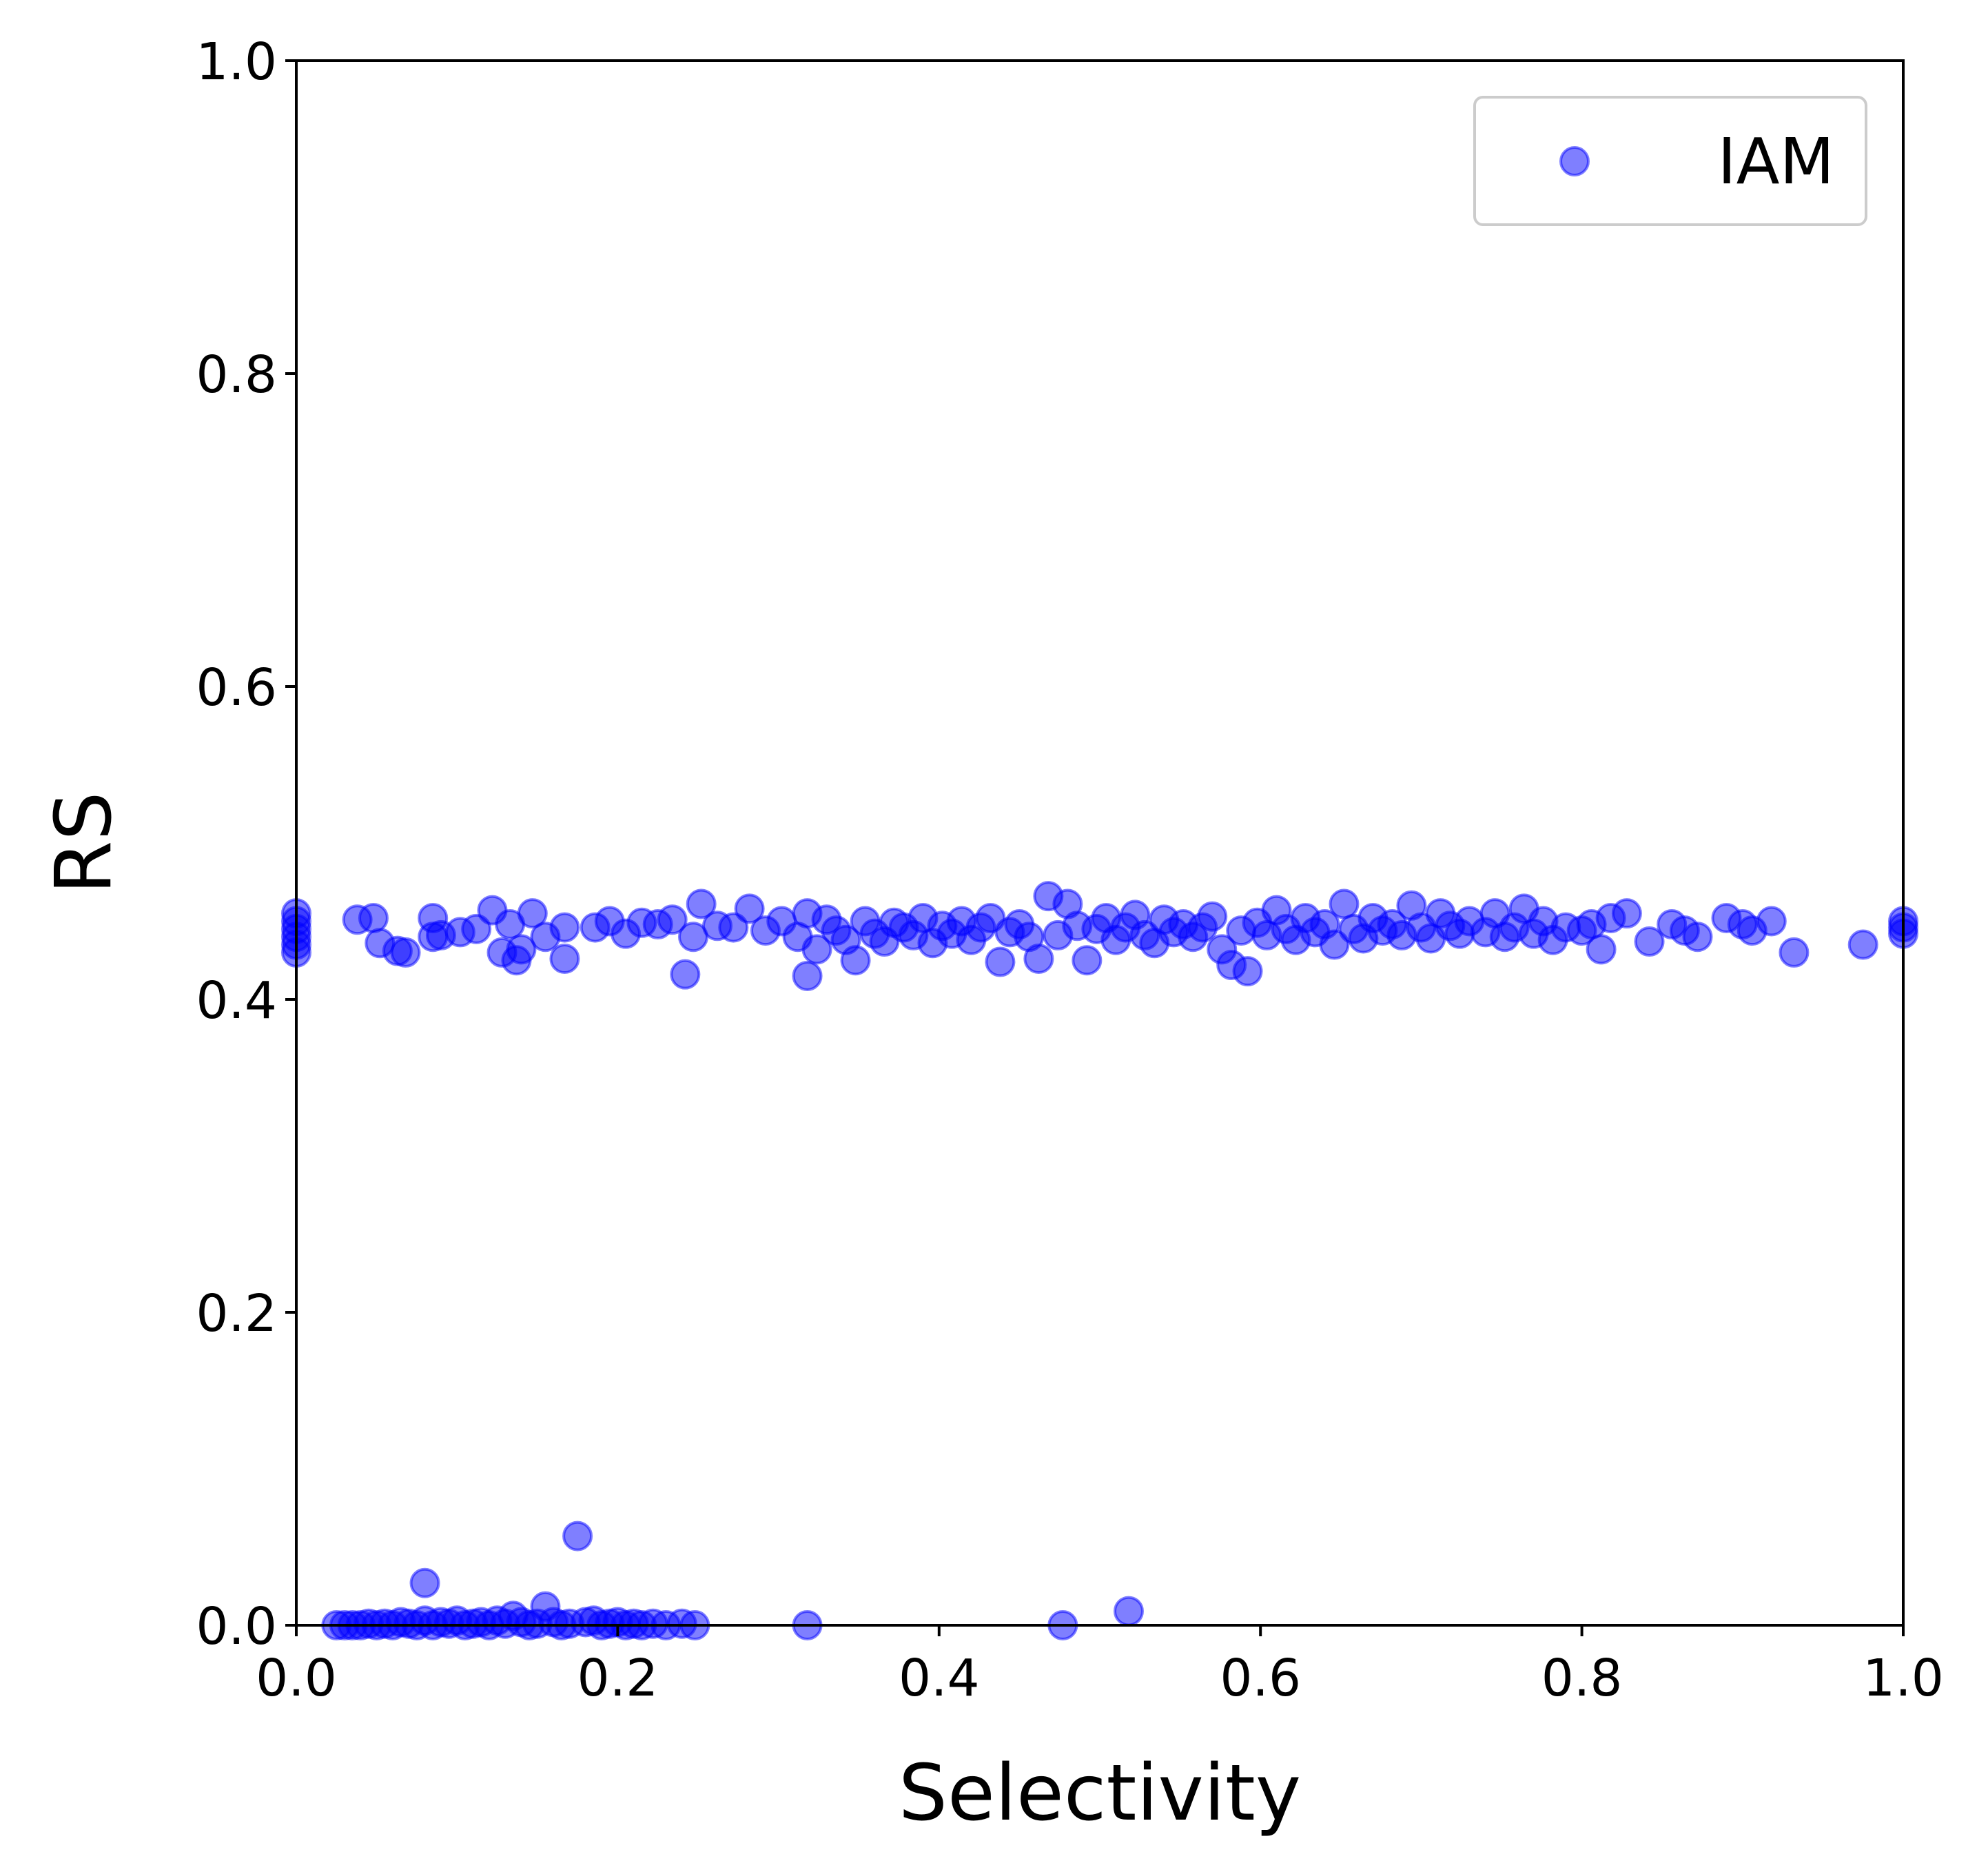 This screenshot has width=1988, height=1872. I want to click on x-tick-label: 0.0, so click(296, 1678).